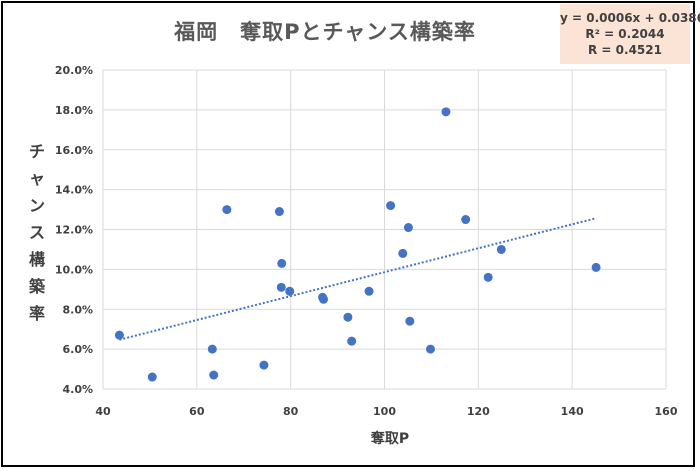  Describe the element at coordinates (74, 190) in the screenshot. I see `y-tick-label: 14.0%` at that location.